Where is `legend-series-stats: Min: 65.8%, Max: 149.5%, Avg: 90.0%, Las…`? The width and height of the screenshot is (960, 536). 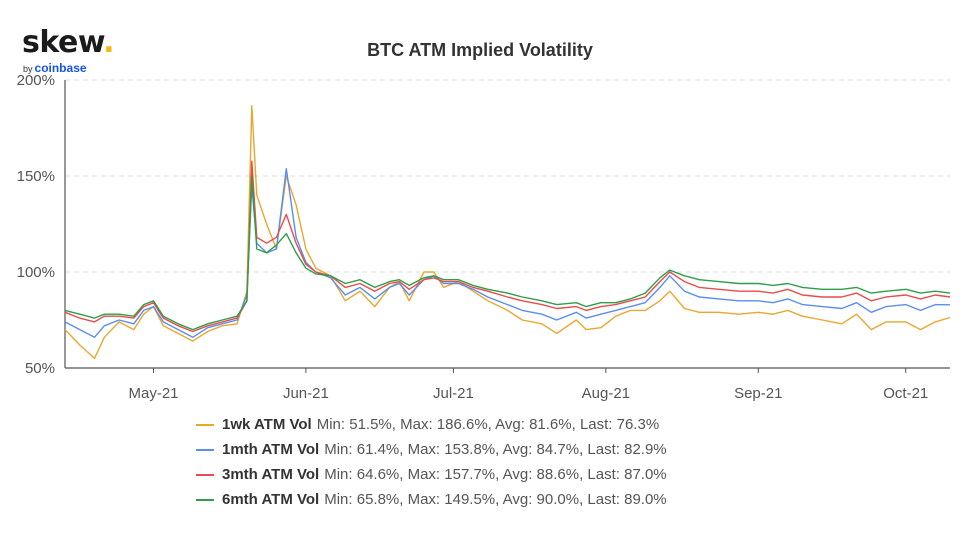 legend-series-stats: Min: 65.8%, Max: 149.5%, Avg: 90.0%, Las… is located at coordinates (495, 499).